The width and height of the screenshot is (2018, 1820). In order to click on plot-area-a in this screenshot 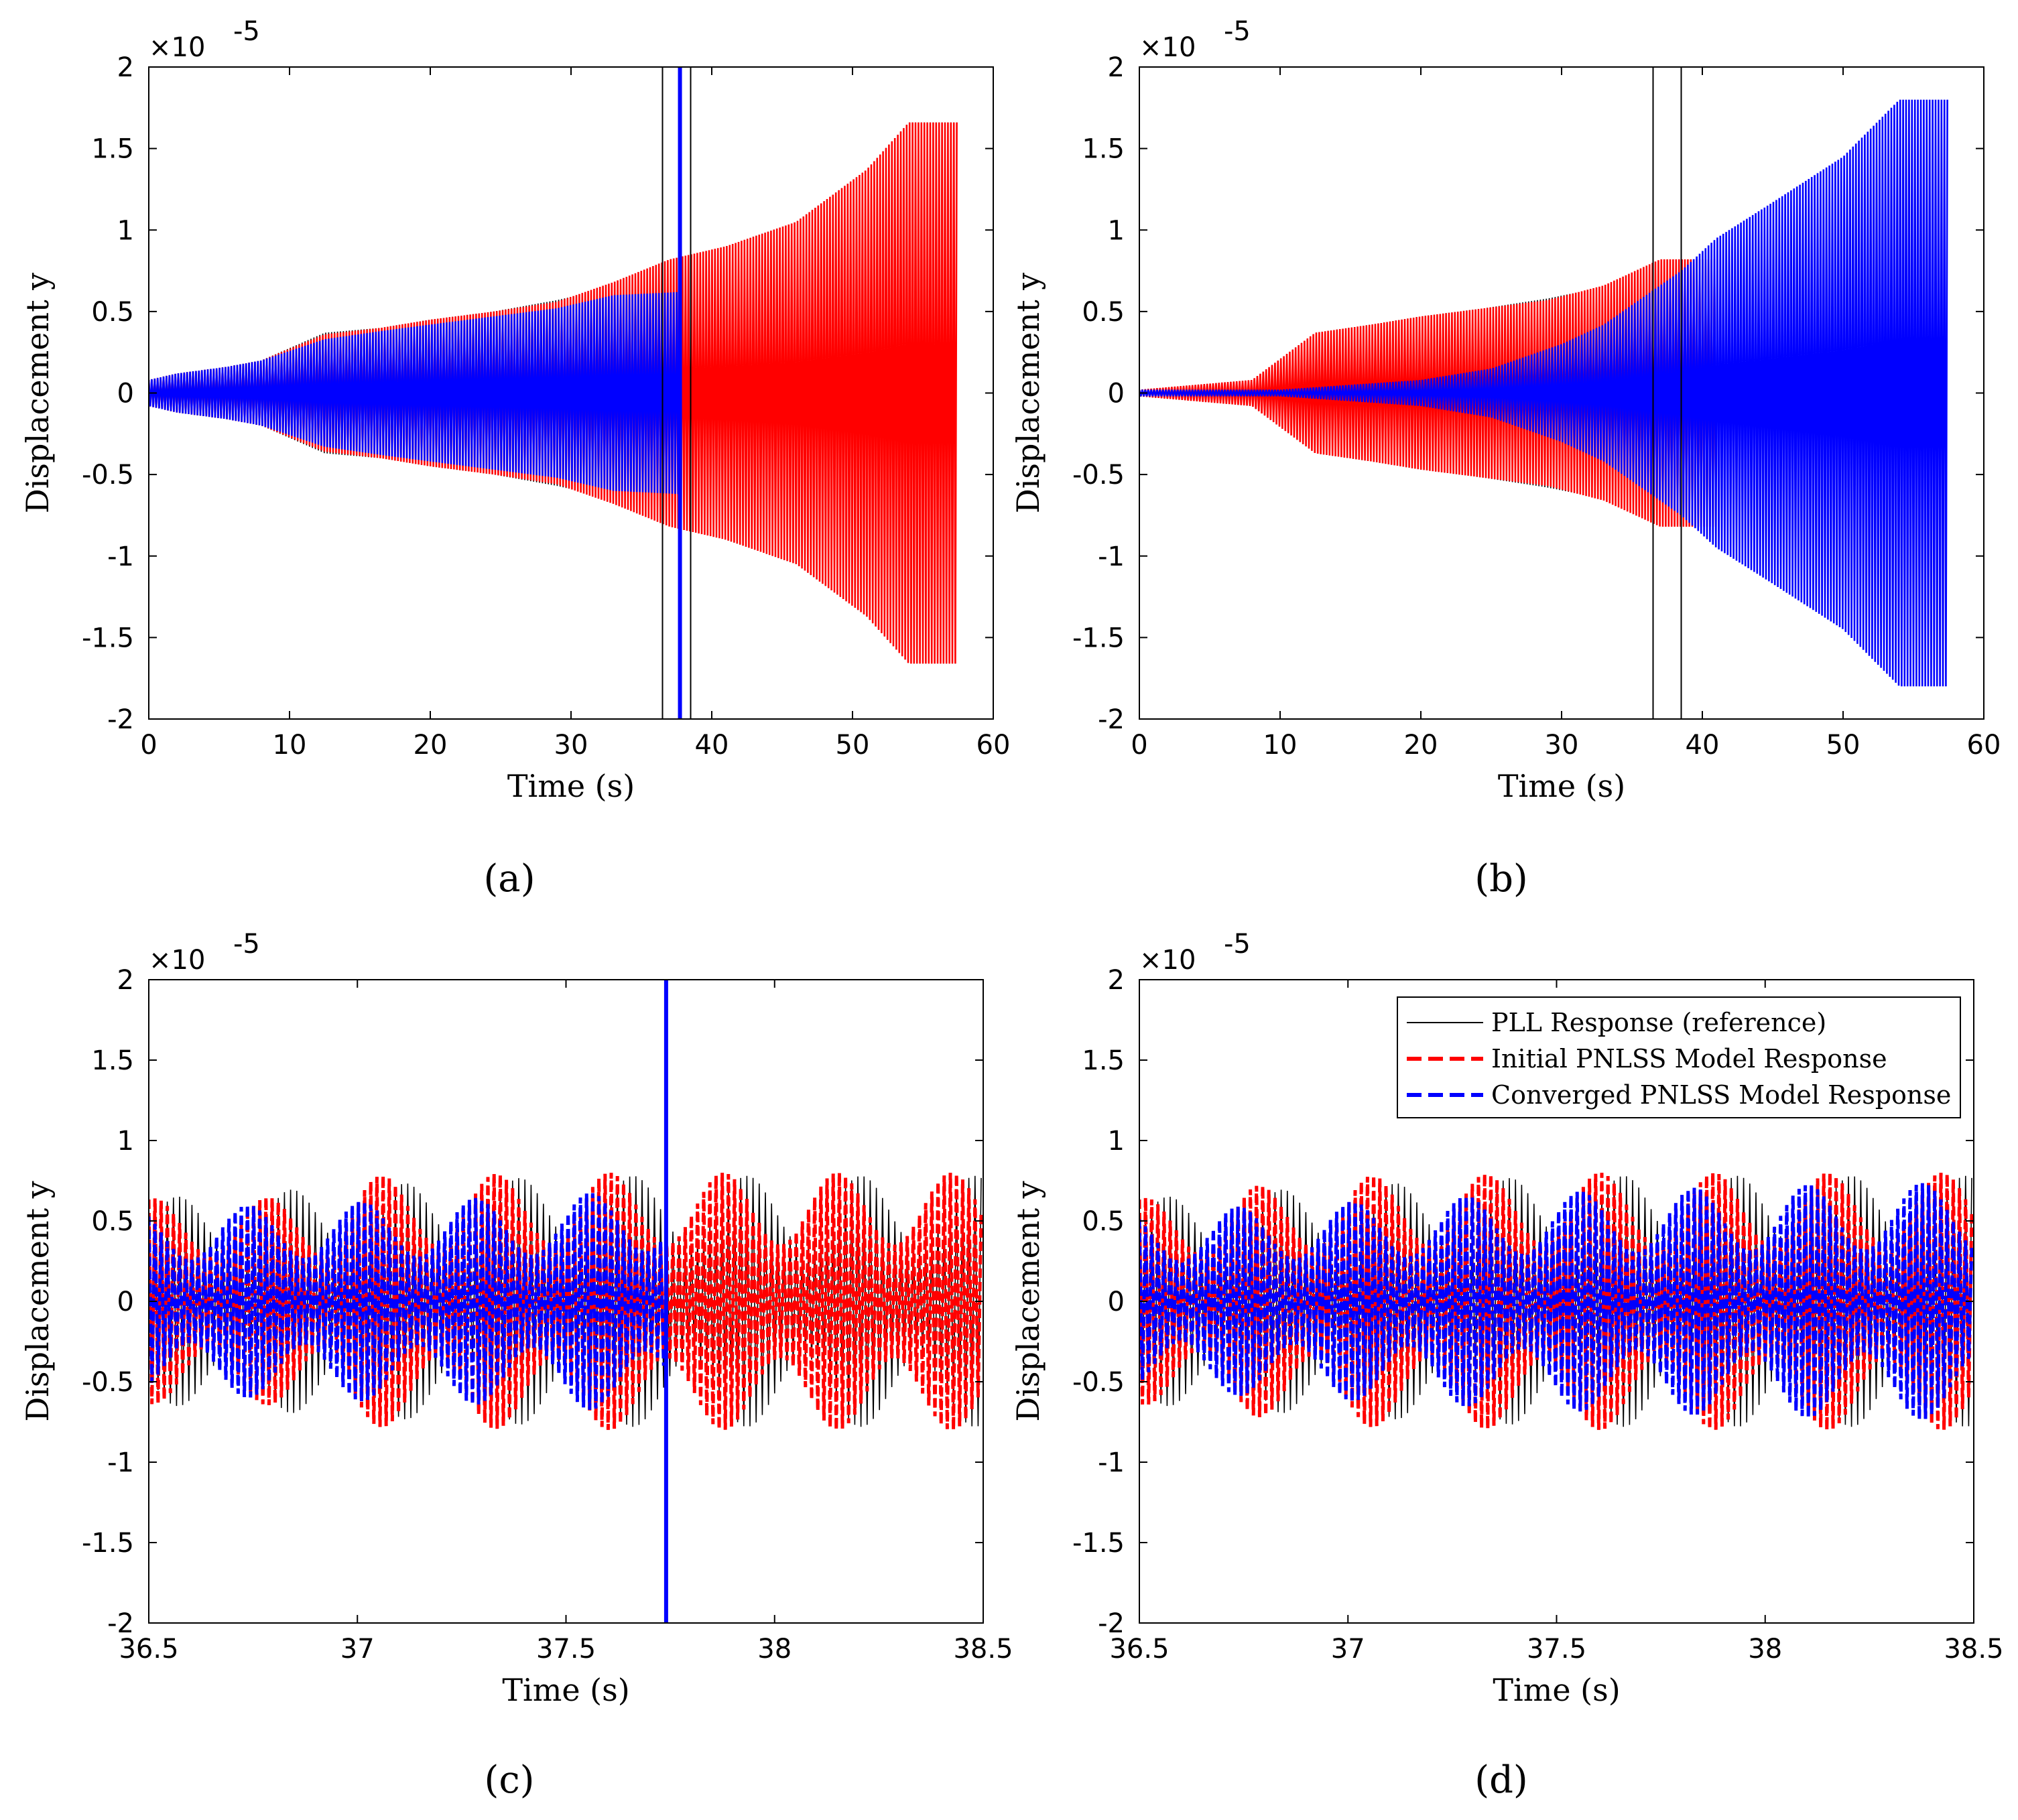, I will do `click(553, 393)`.